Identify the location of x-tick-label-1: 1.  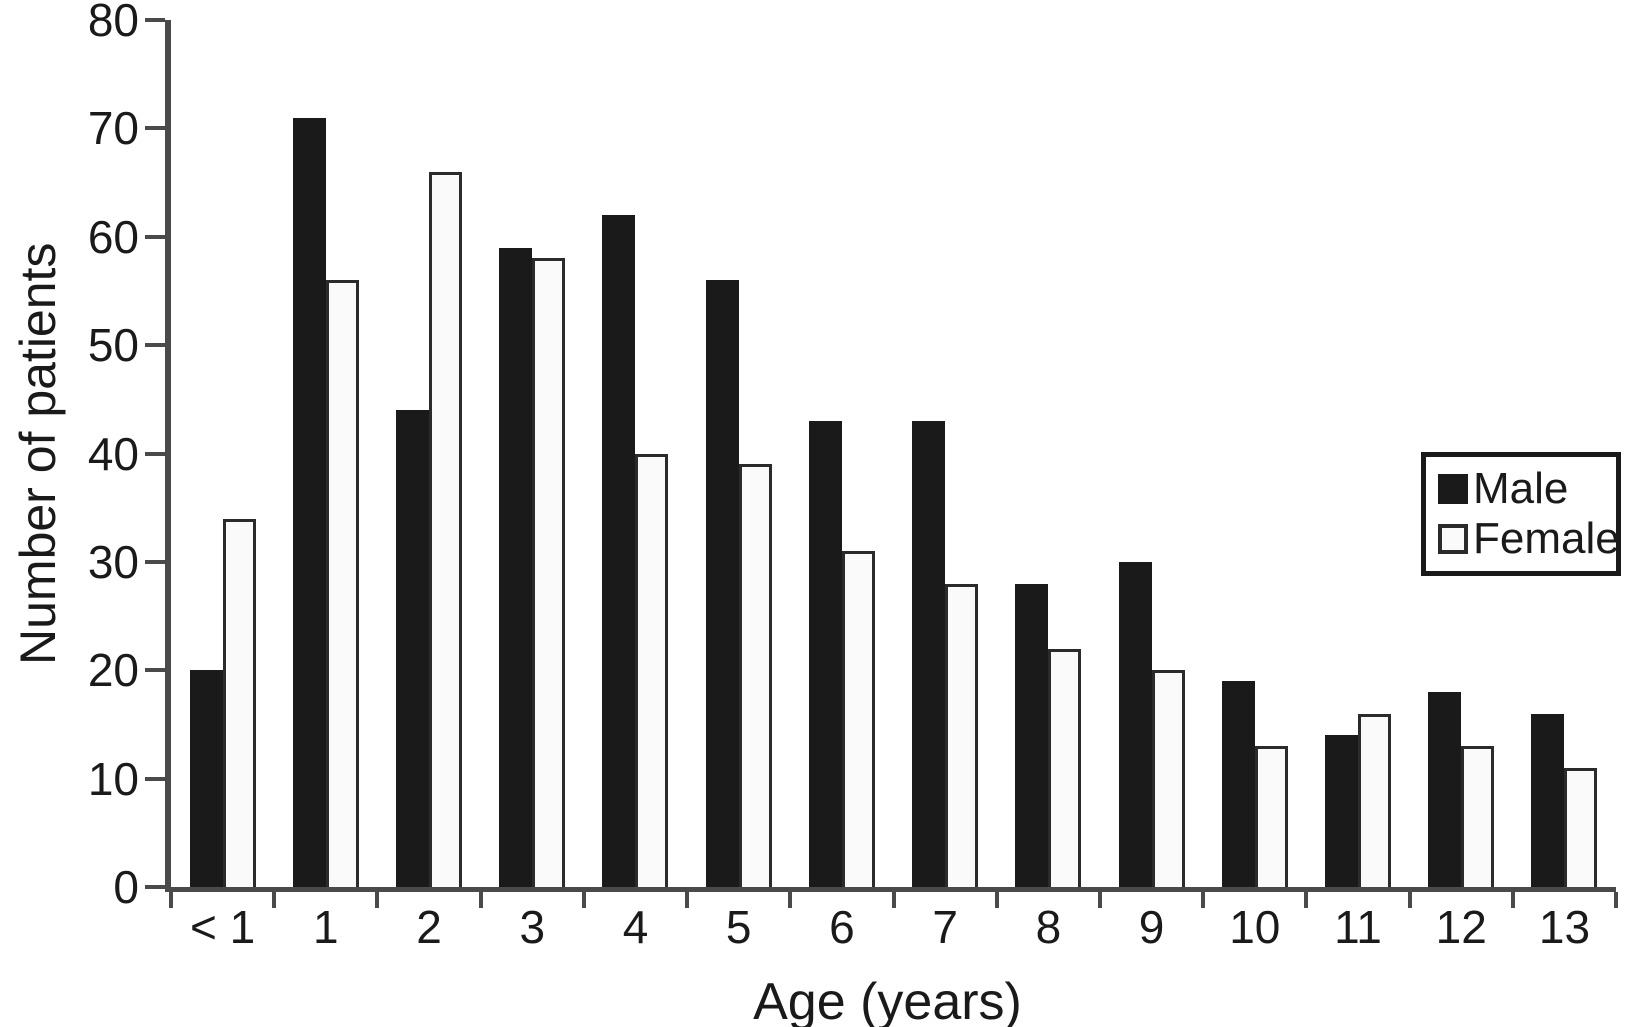
(326, 927).